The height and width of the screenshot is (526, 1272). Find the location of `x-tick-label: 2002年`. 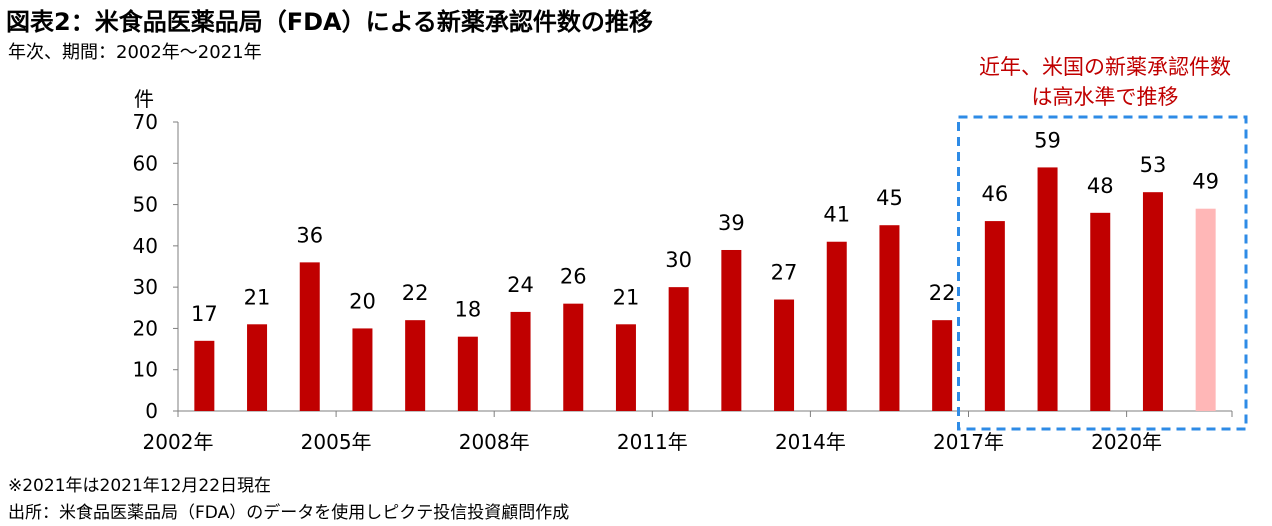

x-tick-label: 2002年 is located at coordinates (178, 442).